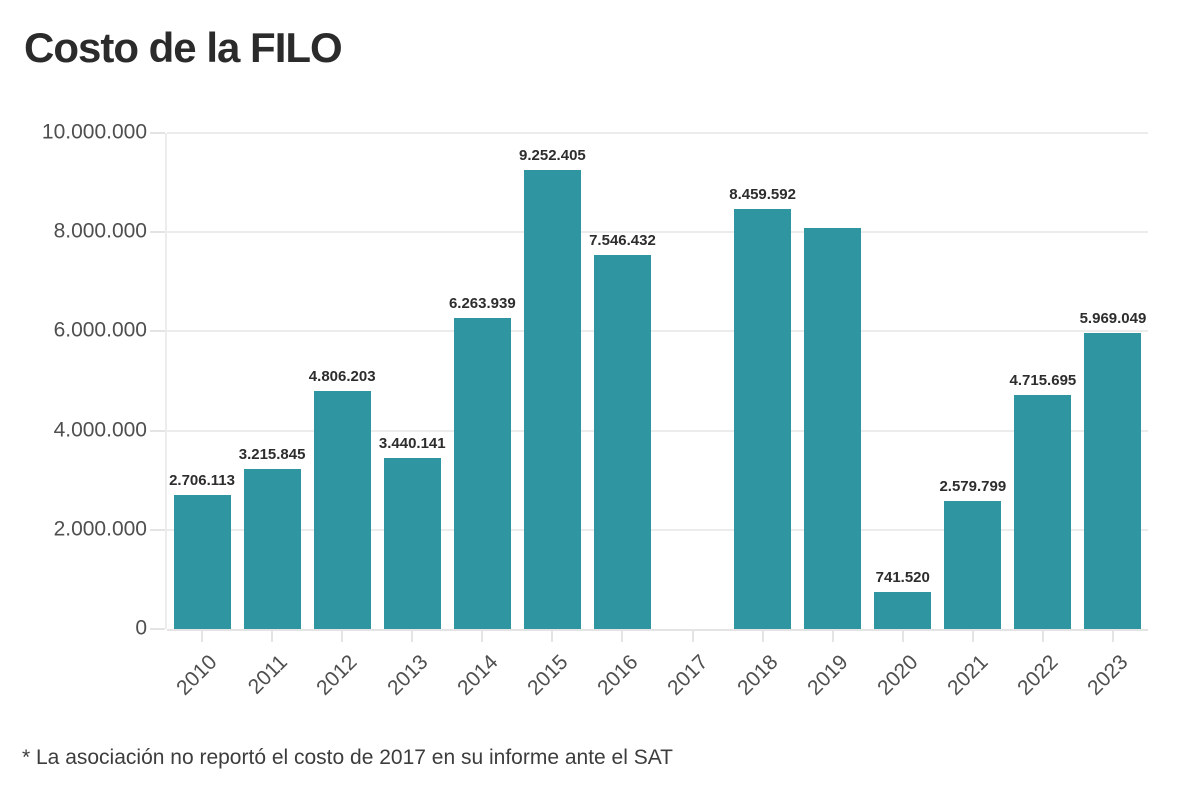 The width and height of the screenshot is (1190, 800). Describe the element at coordinates (342, 510) in the screenshot. I see `bar-2012` at that location.